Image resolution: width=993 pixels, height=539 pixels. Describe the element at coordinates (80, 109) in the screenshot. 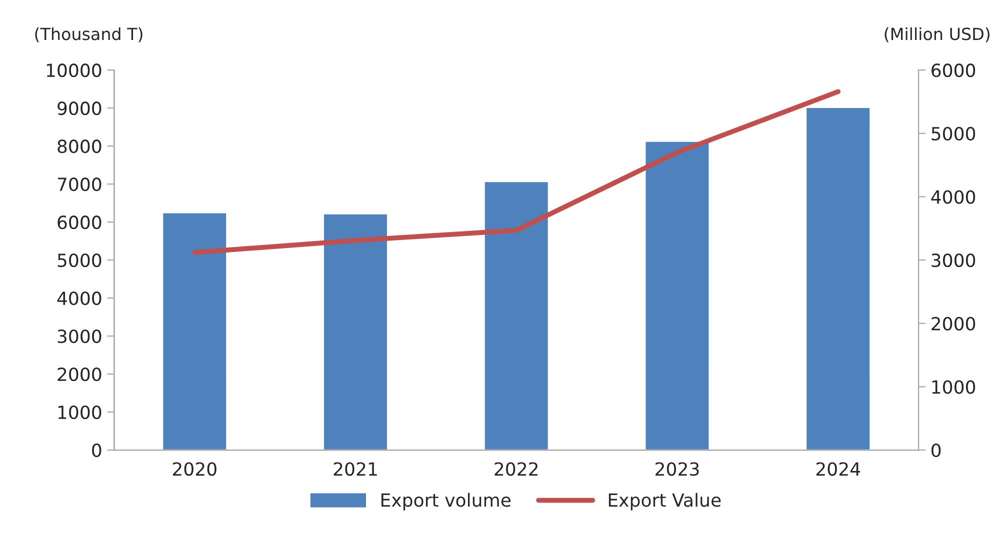

I see `y-tick-label: 9000` at that location.